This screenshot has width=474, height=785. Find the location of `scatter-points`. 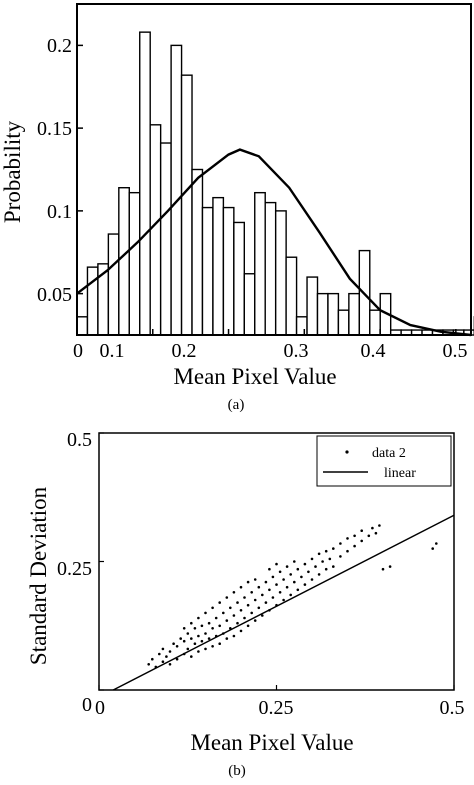

scatter-points is located at coordinates (292, 596).